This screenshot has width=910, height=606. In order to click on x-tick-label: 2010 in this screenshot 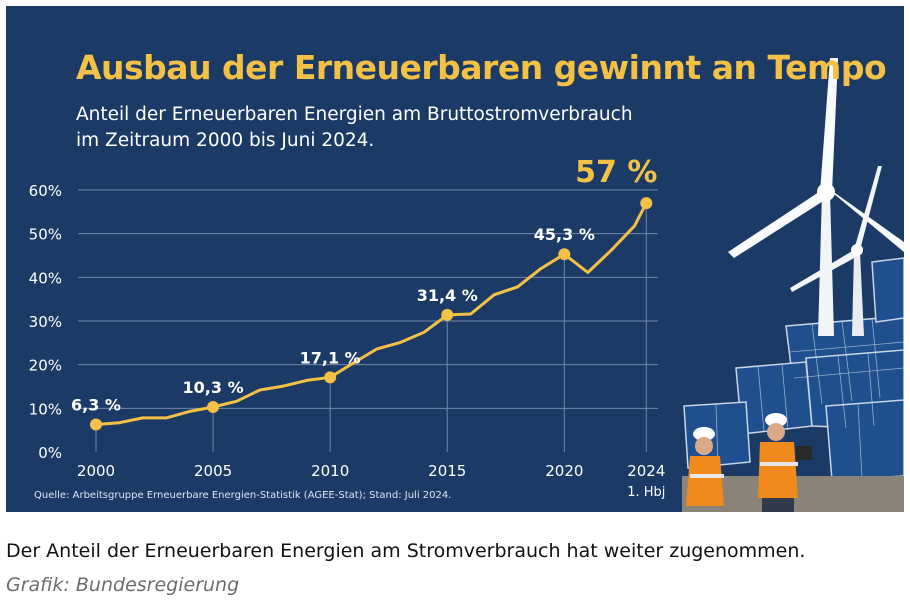, I will do `click(330, 471)`.